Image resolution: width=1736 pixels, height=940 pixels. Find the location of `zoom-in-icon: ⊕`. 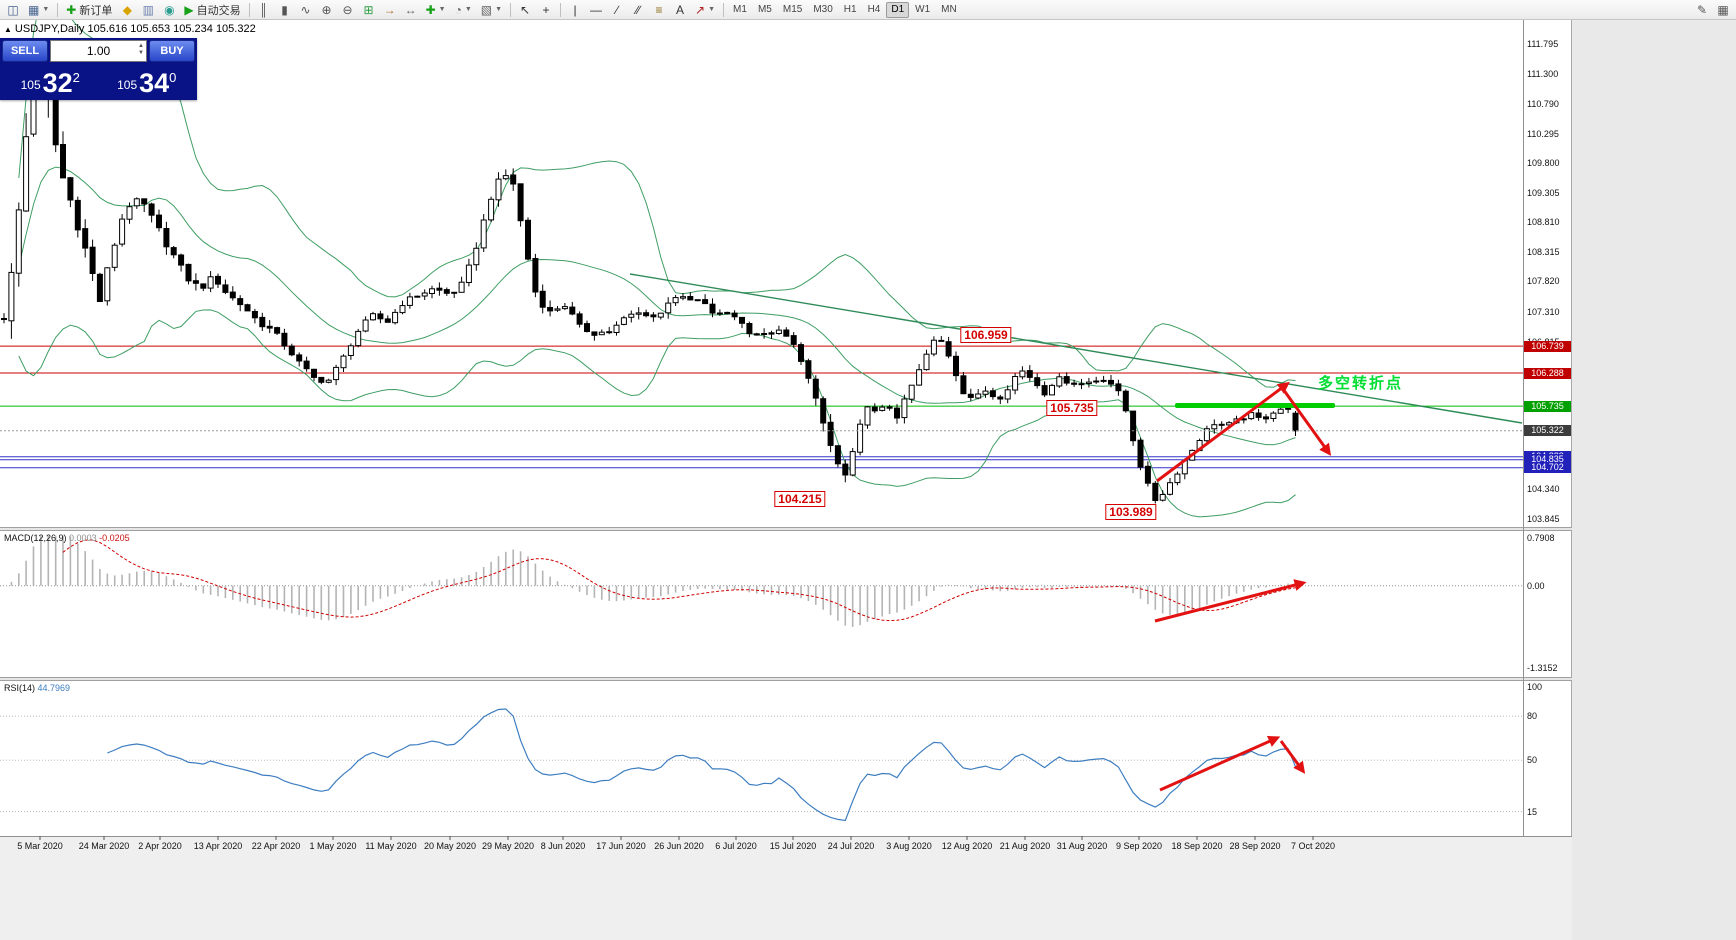

zoom-in-icon: ⊕ is located at coordinates (326, 9).